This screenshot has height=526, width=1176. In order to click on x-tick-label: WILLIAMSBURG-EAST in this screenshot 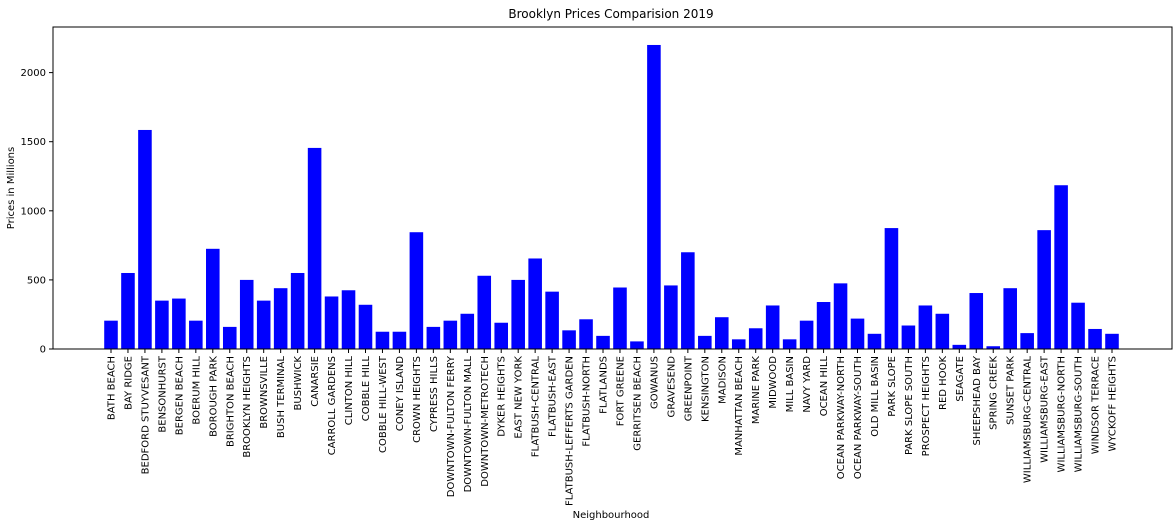, I will do `click(1045, 409)`.